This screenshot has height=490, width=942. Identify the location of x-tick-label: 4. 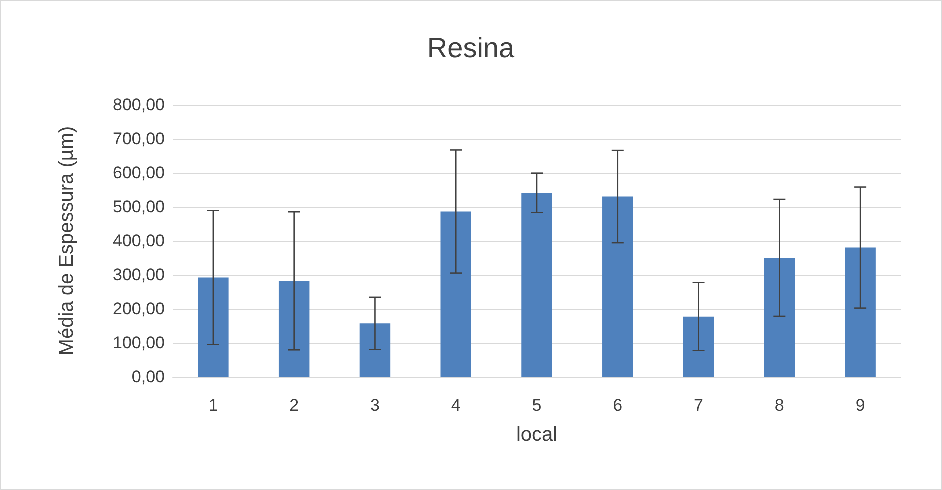
(456, 405).